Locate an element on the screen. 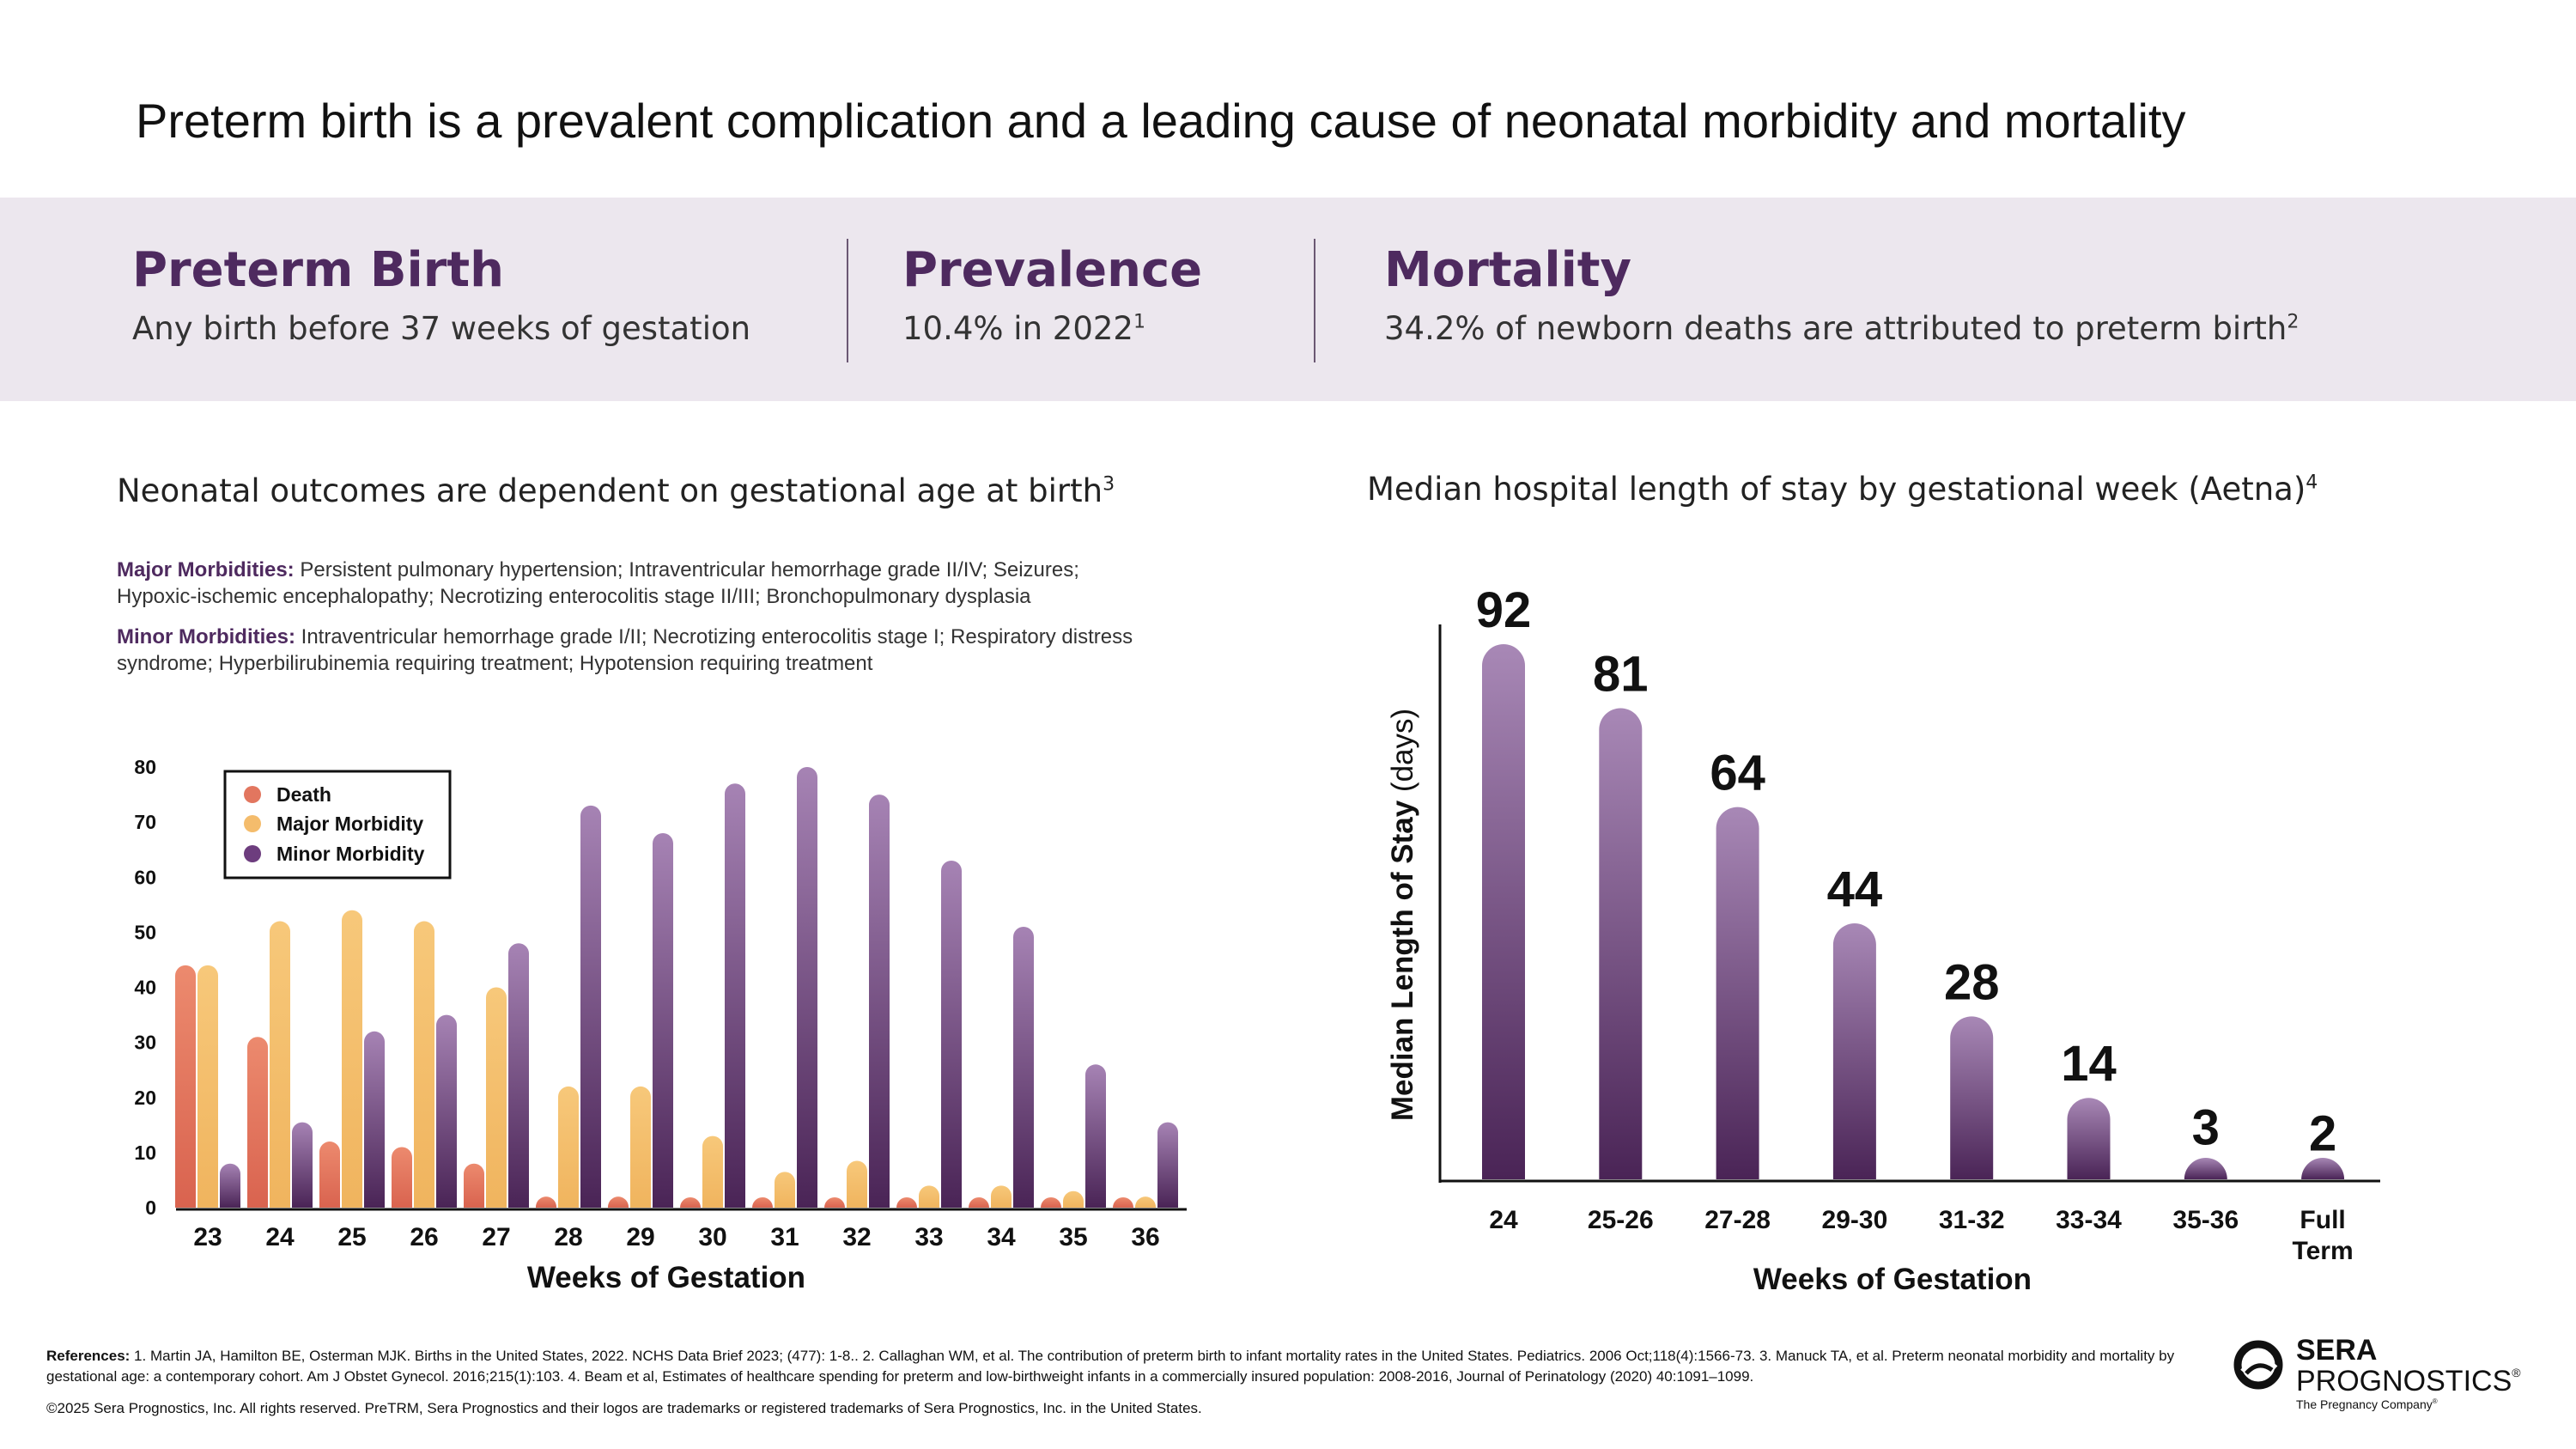  references-label: References: is located at coordinates (88, 1356).